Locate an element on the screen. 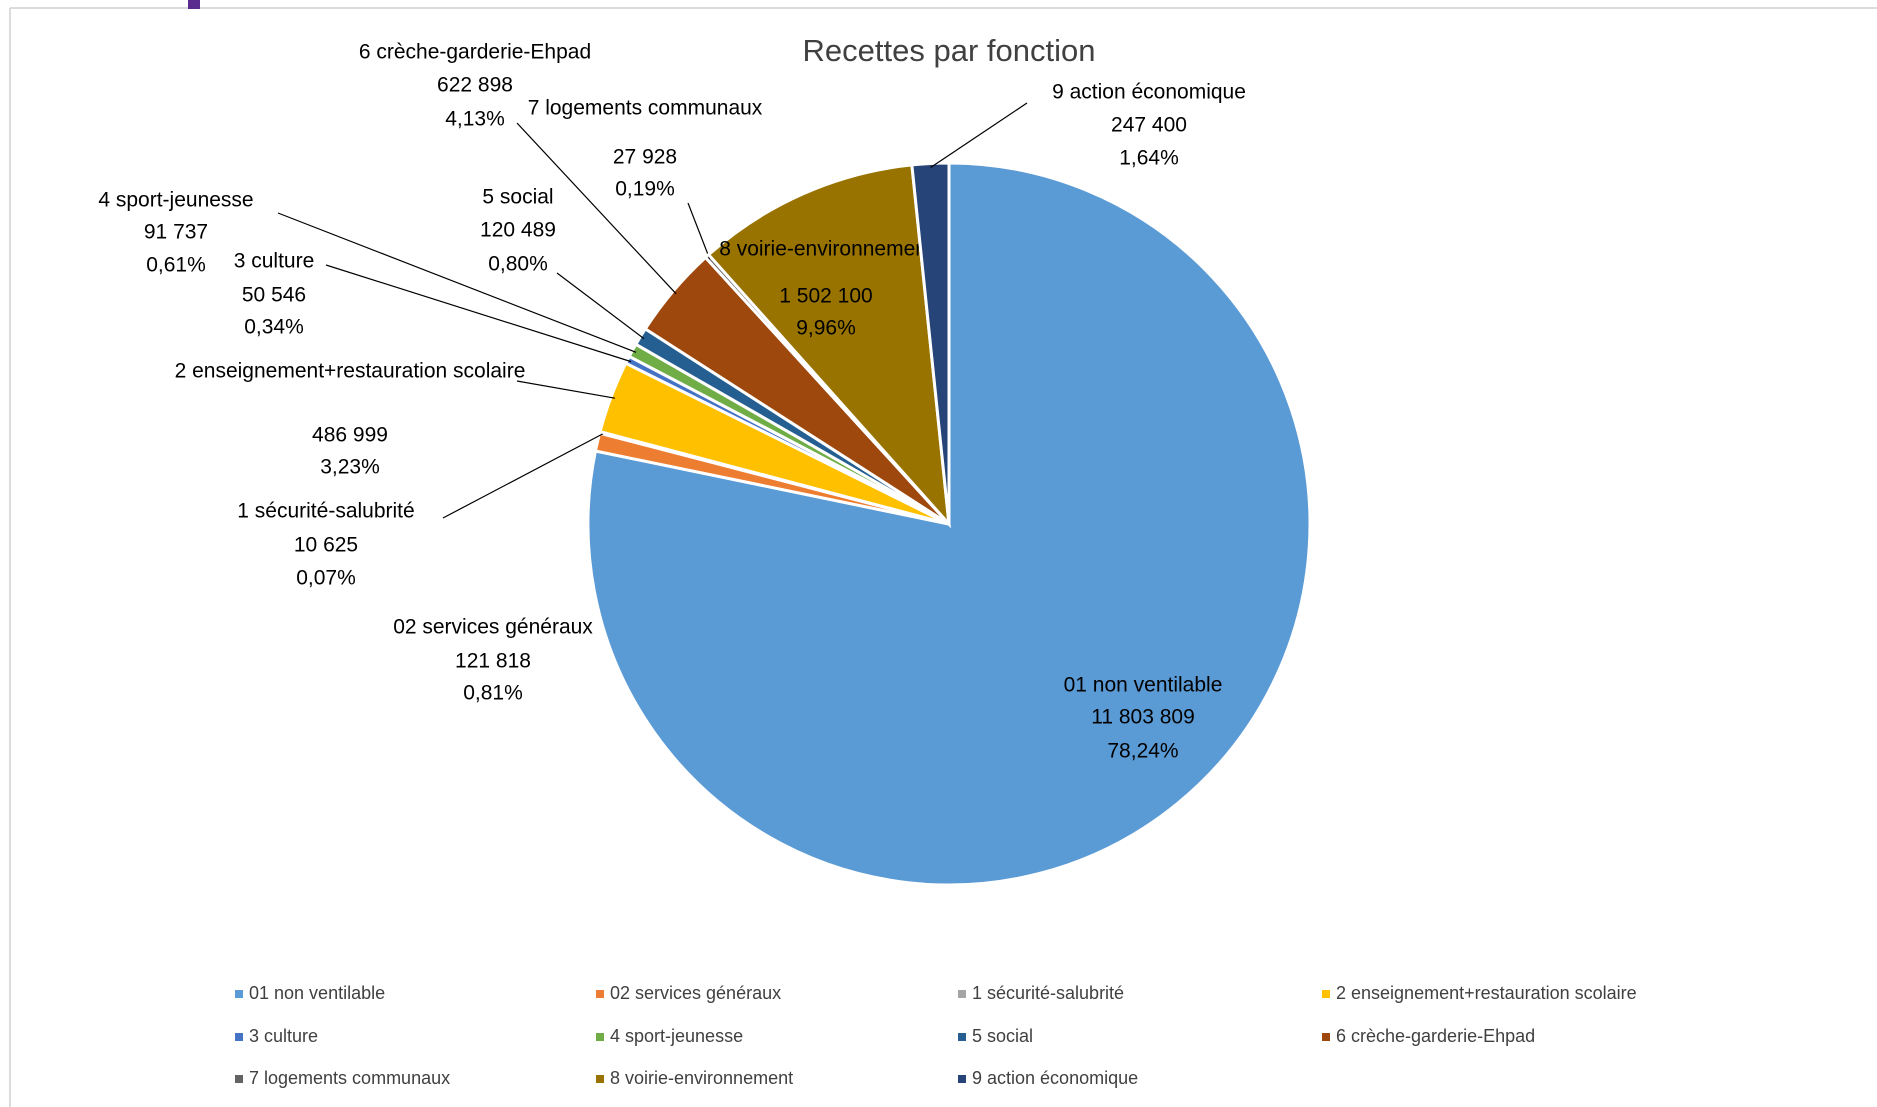 This screenshot has width=1877, height=1107. data-label-percent: 78,24% is located at coordinates (1142, 751).